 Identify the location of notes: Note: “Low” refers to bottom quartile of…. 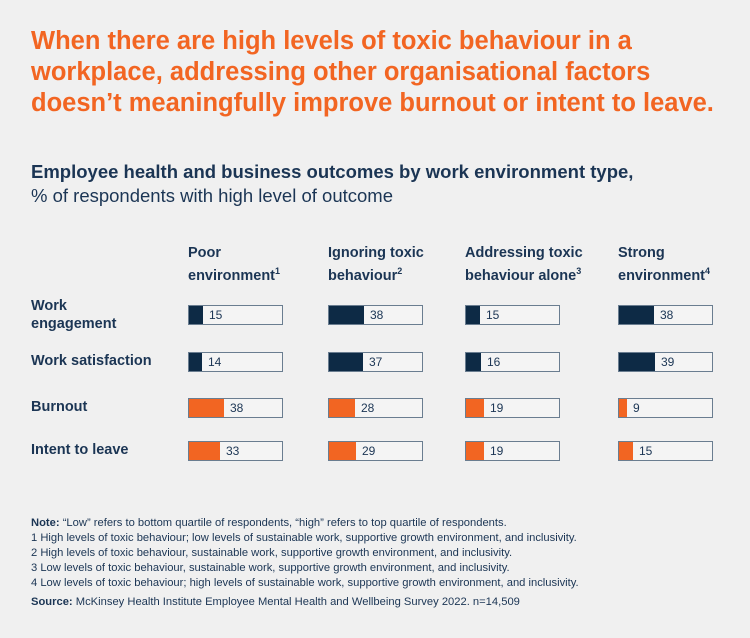
(305, 563).